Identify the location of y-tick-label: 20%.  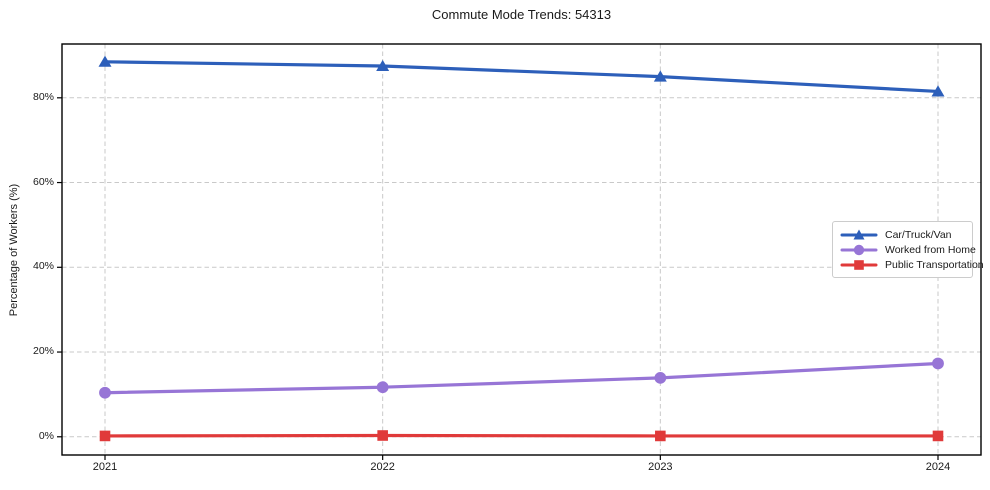
(43, 351).